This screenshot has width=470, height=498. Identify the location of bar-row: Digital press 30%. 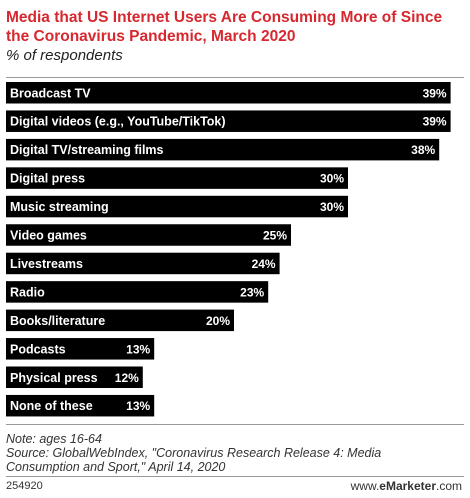
(177, 178).